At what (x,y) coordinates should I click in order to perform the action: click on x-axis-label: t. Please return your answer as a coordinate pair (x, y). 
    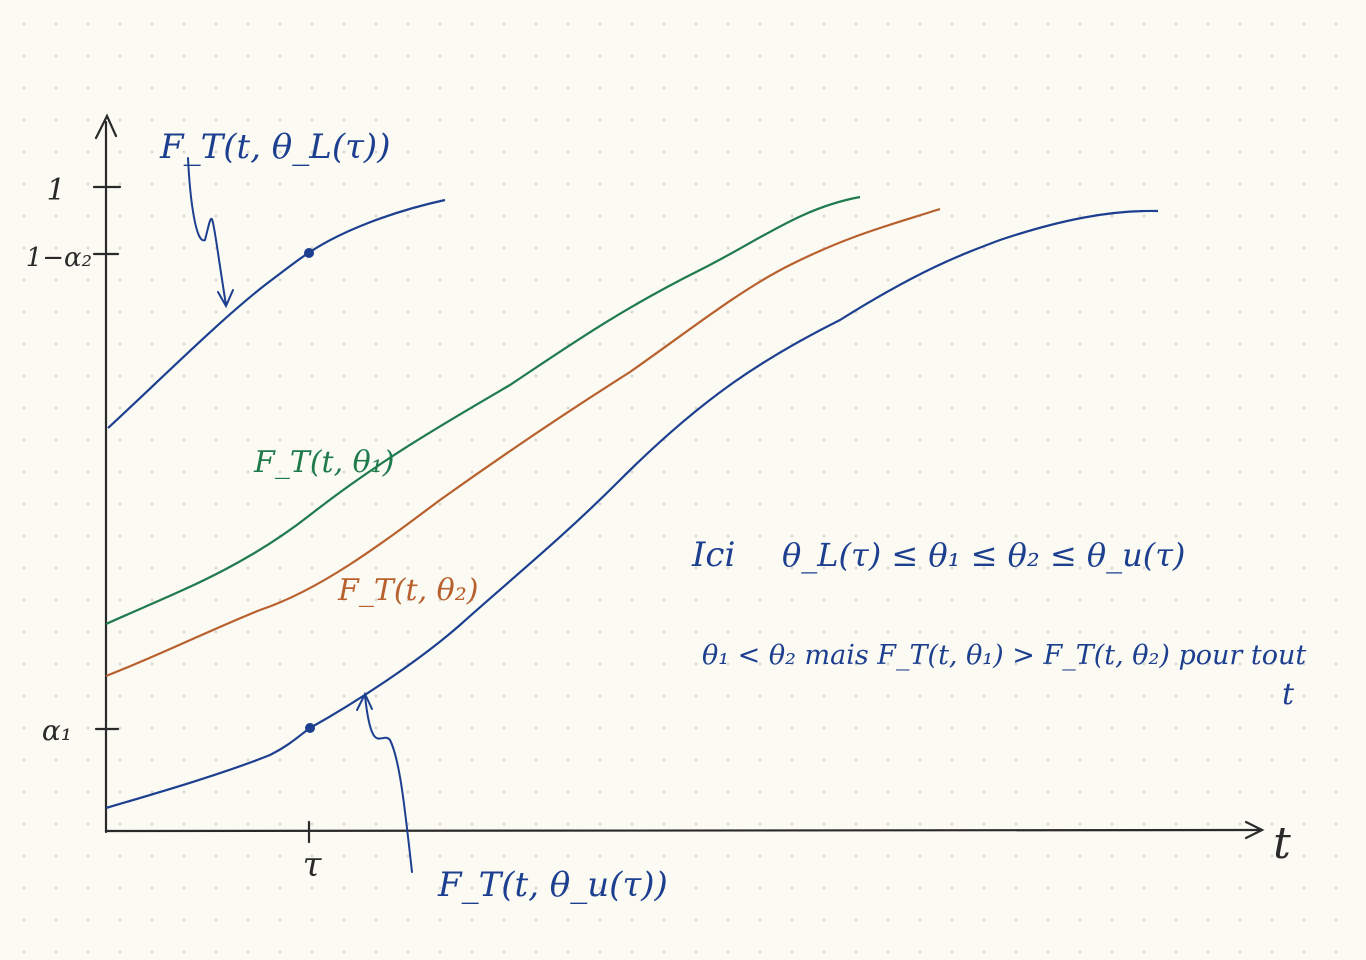
    Looking at the image, I should click on (1282, 843).